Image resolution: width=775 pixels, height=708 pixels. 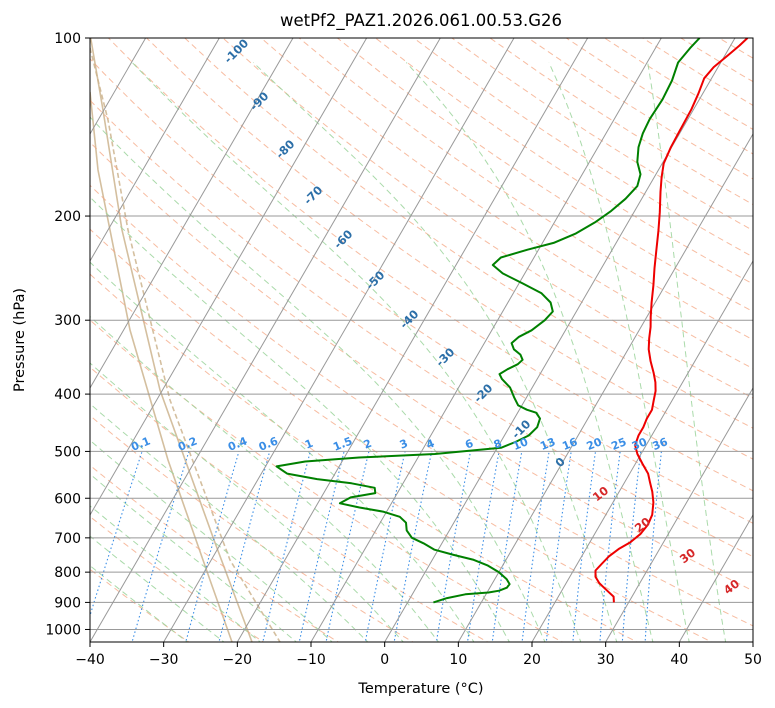 I want to click on mixing-ratio-label: 16, so click(x=569, y=444).